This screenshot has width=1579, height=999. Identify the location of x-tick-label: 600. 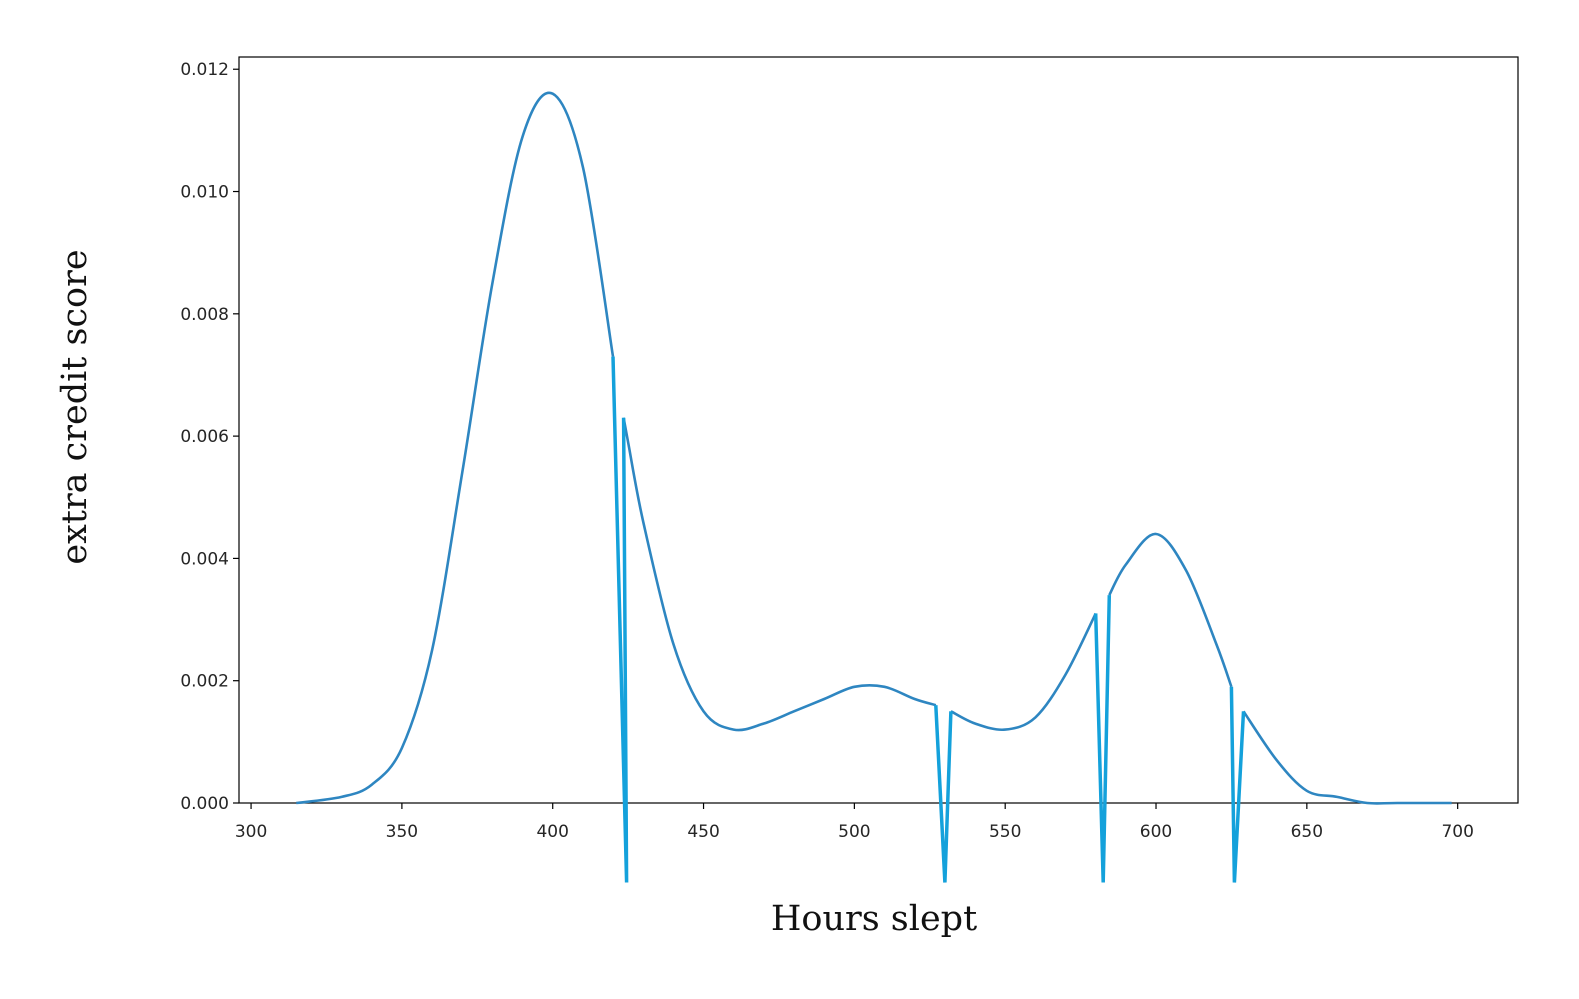
(1156, 832).